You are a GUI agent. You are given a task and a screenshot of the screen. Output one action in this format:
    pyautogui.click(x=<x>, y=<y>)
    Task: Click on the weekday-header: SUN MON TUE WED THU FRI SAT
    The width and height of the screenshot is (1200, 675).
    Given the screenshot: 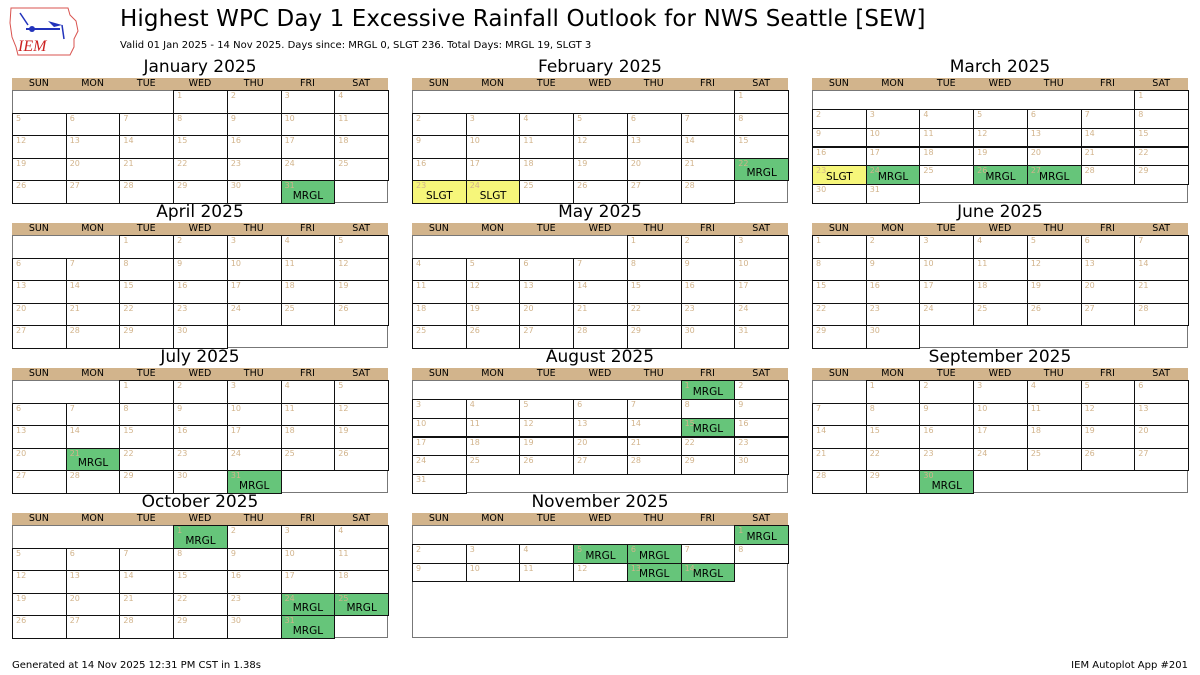 What is the action you would take?
    pyautogui.click(x=200, y=229)
    